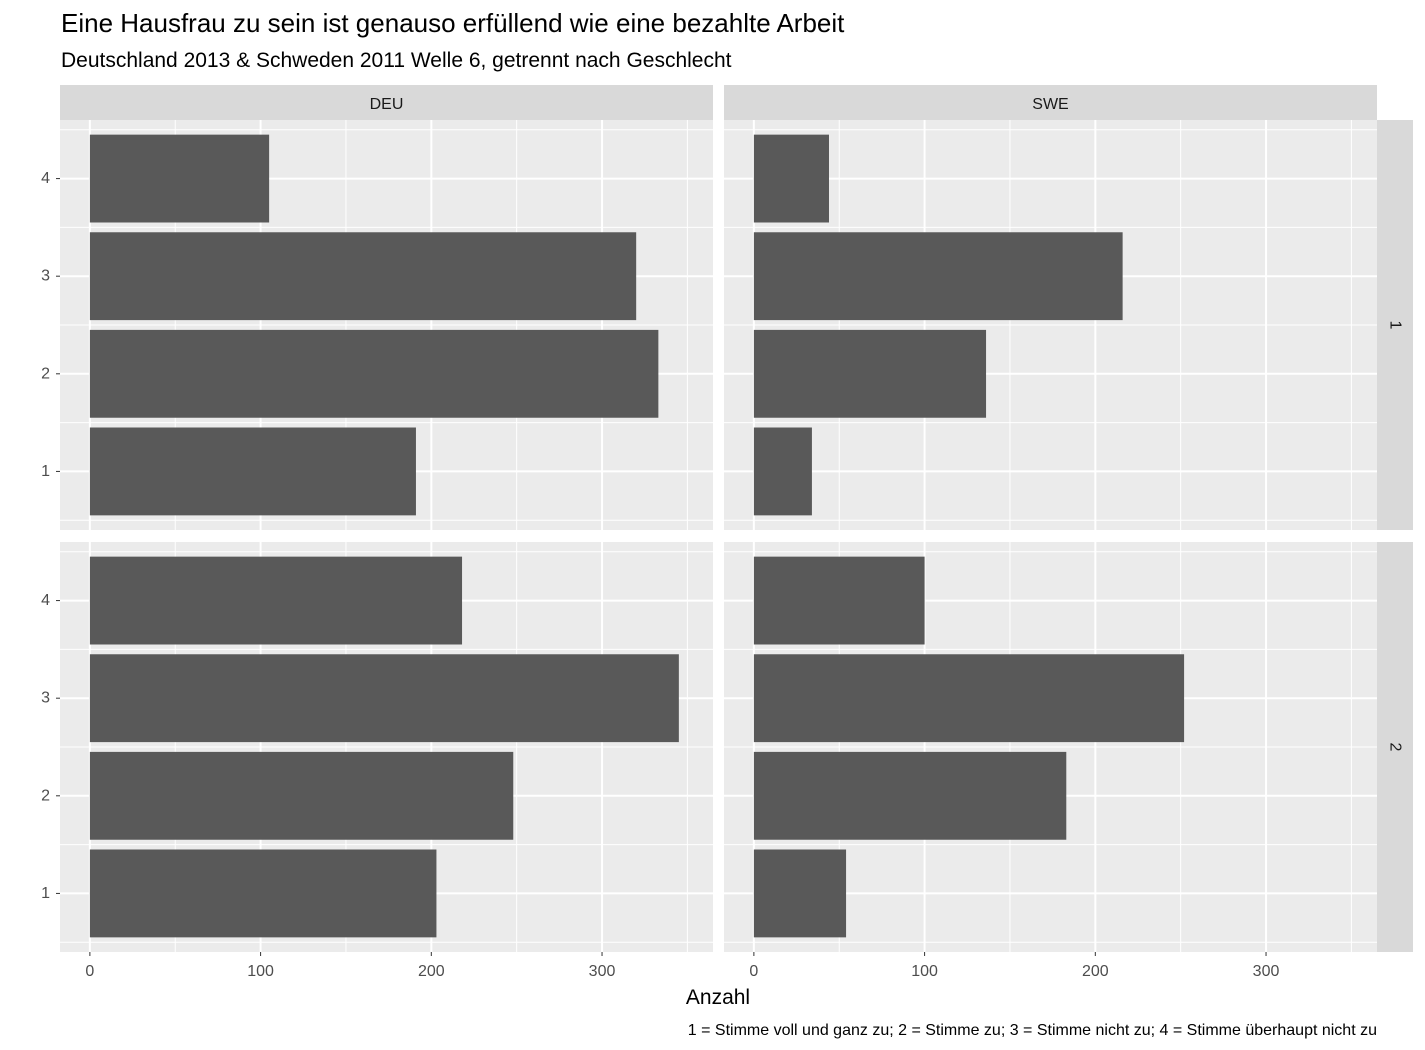 This screenshot has width=1425, height=1050. I want to click on facet-strip-label-deu: DEU, so click(387, 104).